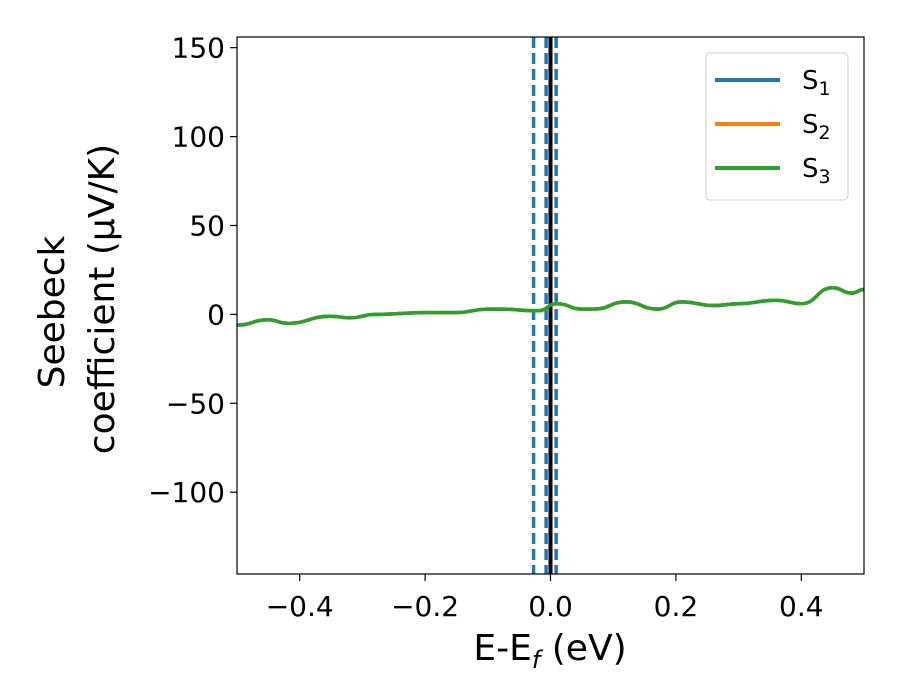 The width and height of the screenshot is (900, 700). I want to click on x-axis-title: E-Ef (eV), so click(549, 651).